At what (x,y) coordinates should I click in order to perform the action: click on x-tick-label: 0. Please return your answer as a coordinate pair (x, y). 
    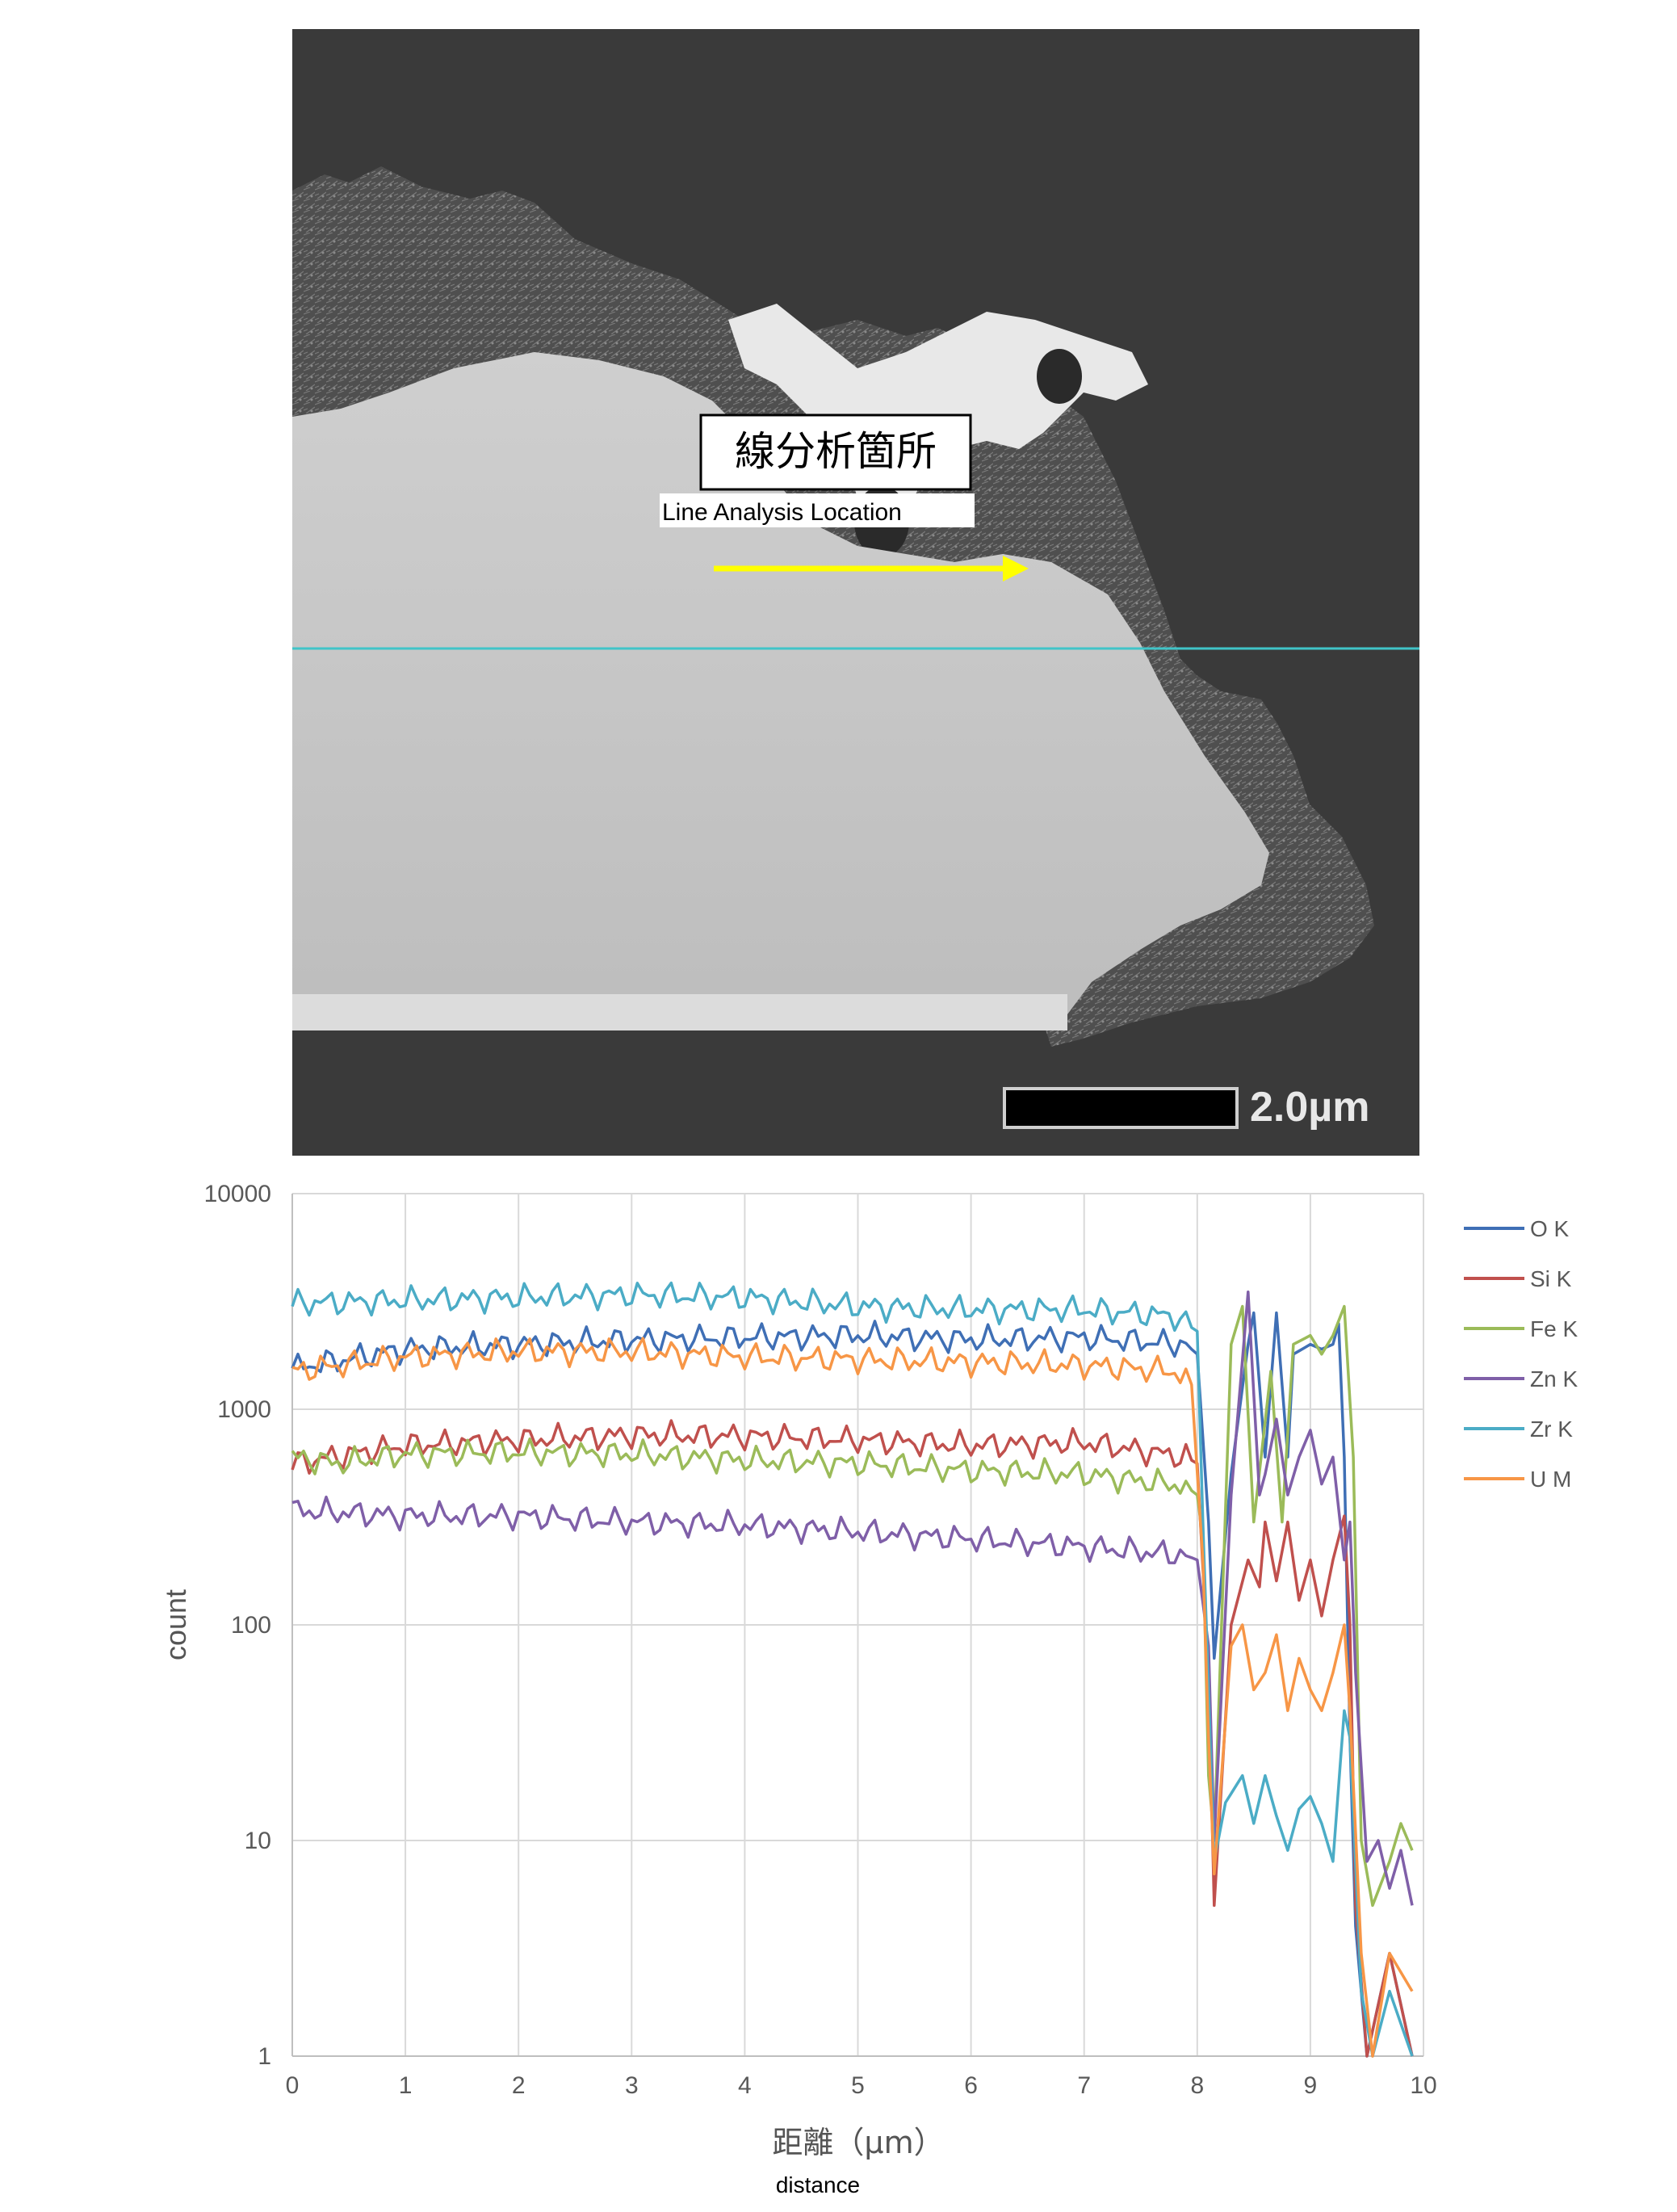
    Looking at the image, I should click on (293, 2085).